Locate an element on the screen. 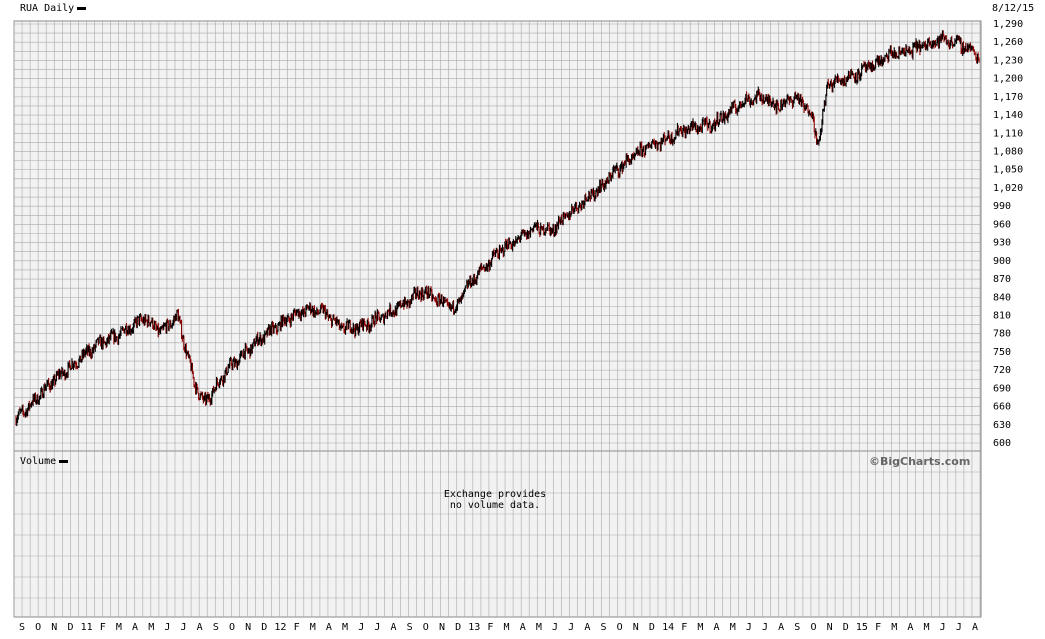 The image size is (1045, 639). chart-title: RUA Daily is located at coordinates (47, 8).